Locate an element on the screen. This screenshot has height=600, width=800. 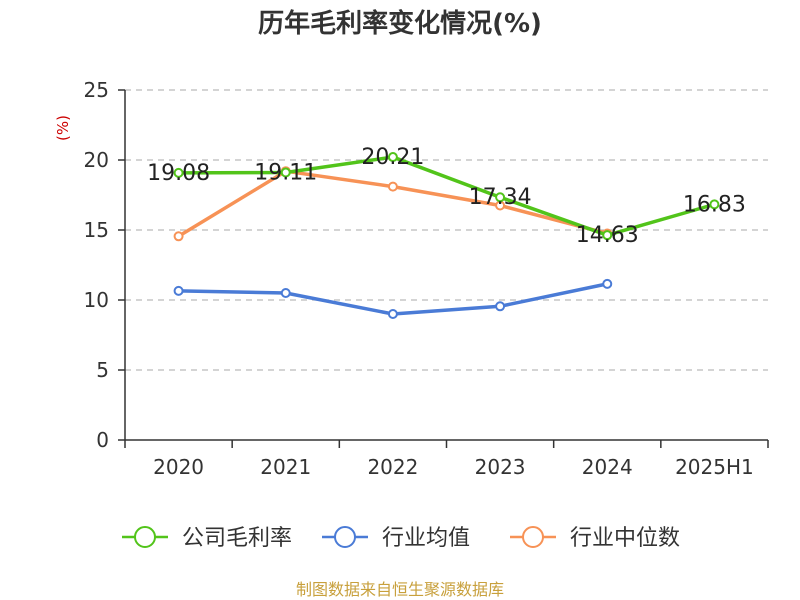
data-label: 14.63 is located at coordinates (607, 235).